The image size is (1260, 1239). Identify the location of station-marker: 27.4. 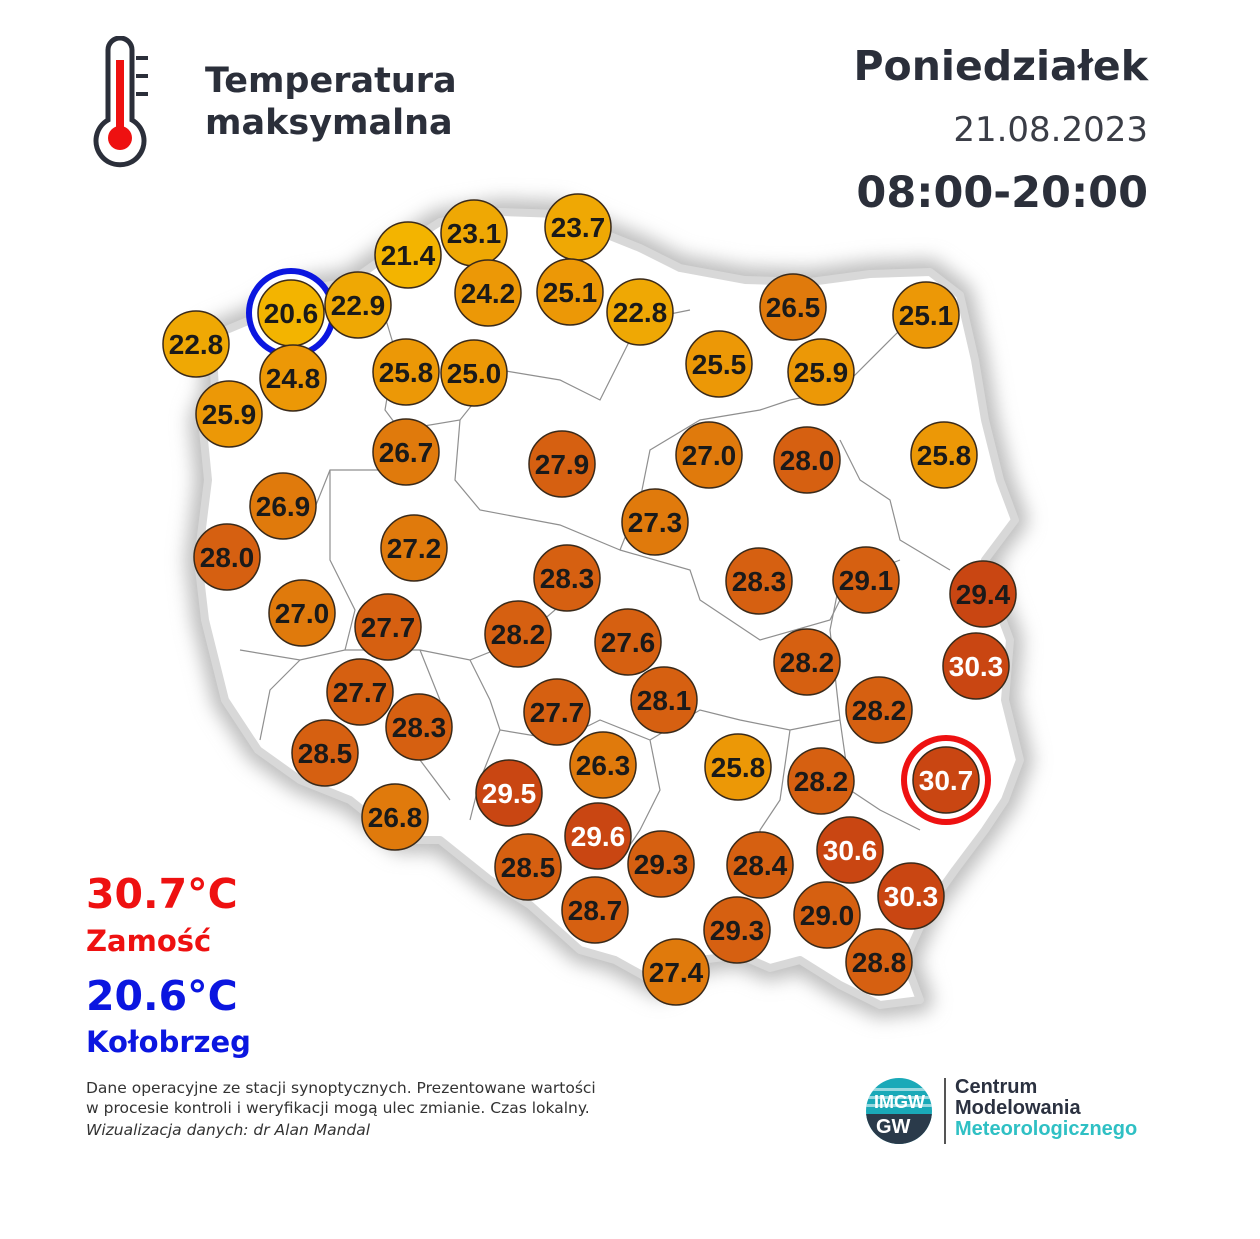
(676, 972).